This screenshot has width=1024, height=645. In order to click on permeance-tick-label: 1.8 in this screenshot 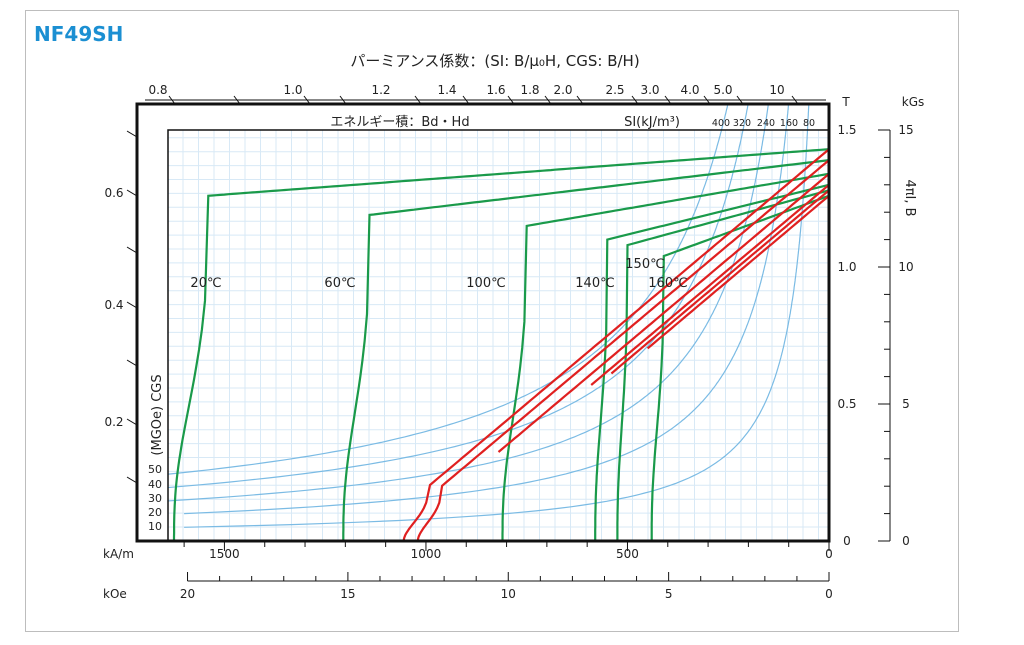, I will do `click(529, 90)`.